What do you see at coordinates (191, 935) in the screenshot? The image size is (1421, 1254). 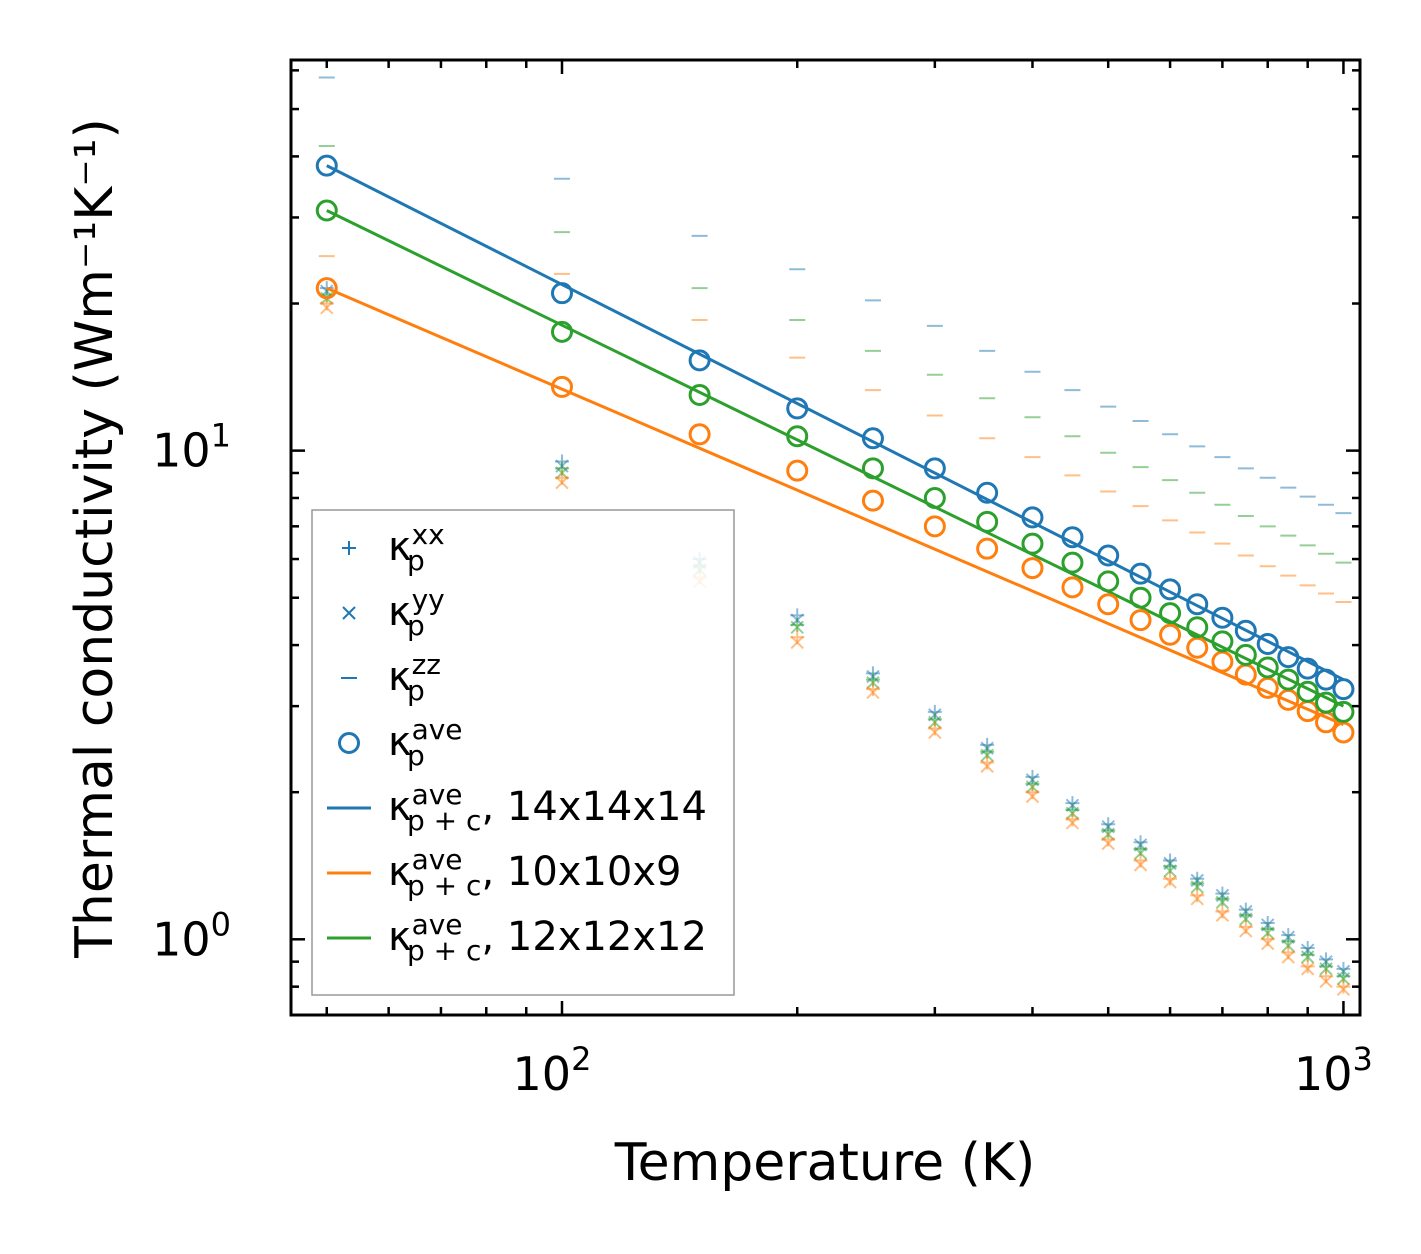 I see `y-tick-label: 10⁰` at bounding box center [191, 935].